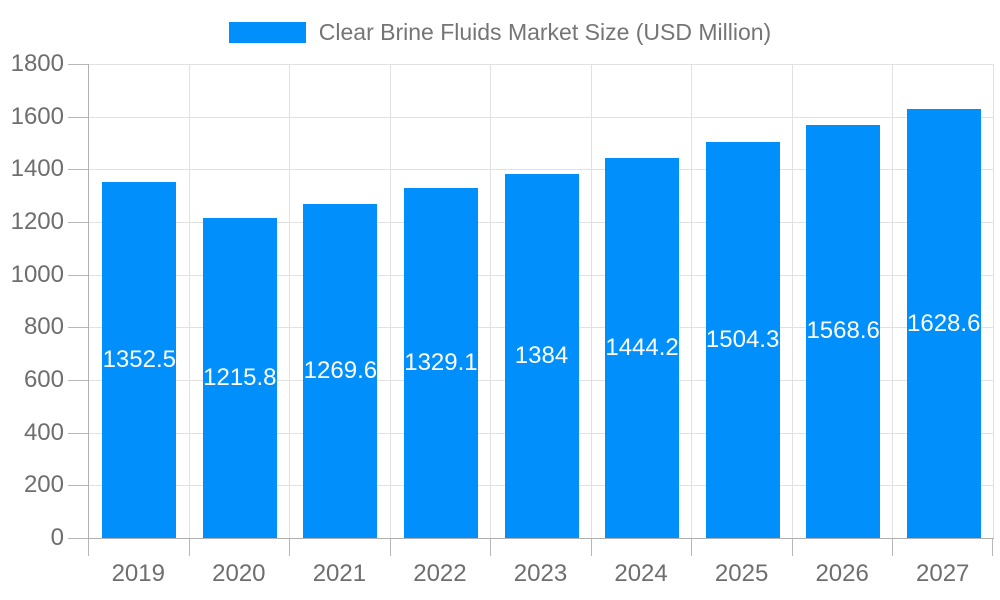  Describe the element at coordinates (741, 573) in the screenshot. I see `x-axis-label: 2025` at that location.